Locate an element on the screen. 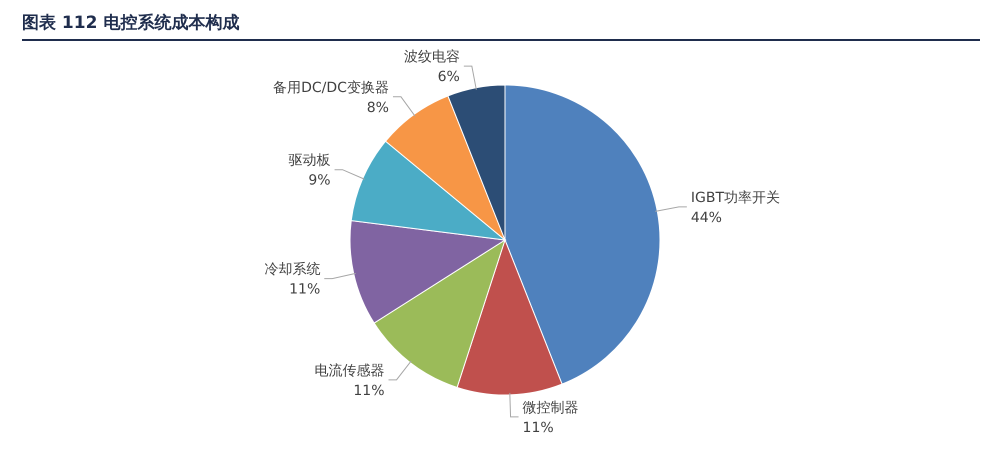 This screenshot has height=474, width=1000. data-label: 6% is located at coordinates (449, 77).